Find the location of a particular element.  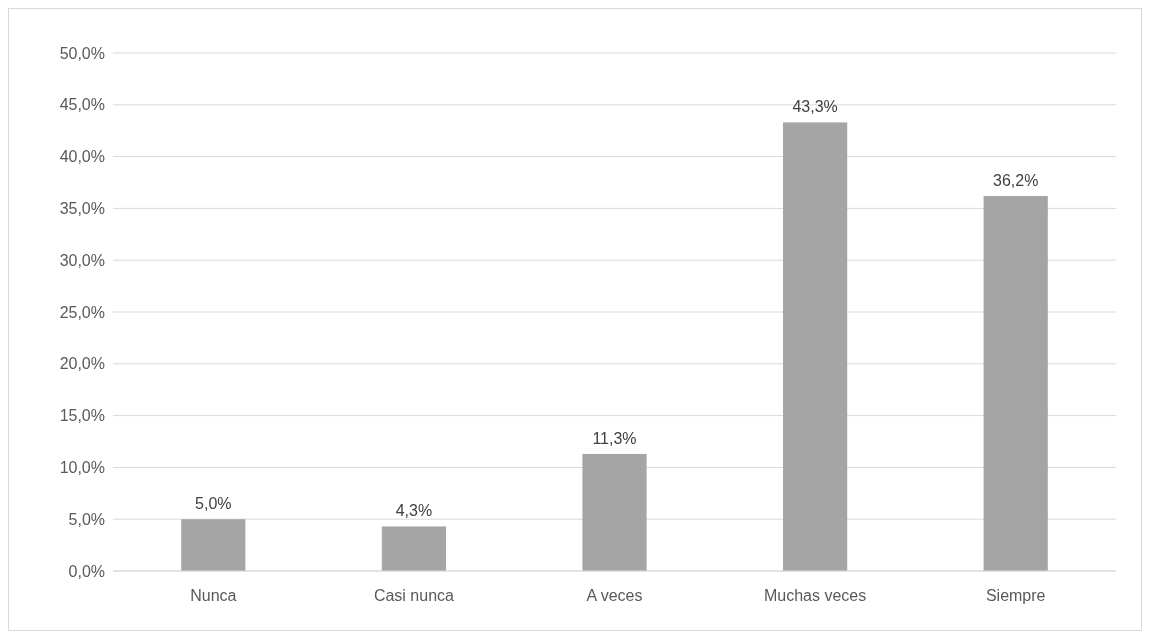

y-tick-label: 50,0% is located at coordinates (82, 53).